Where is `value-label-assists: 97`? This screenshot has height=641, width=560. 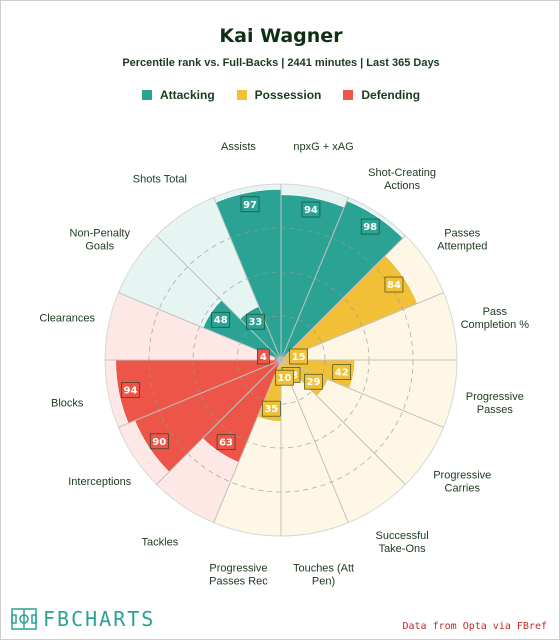
value-label-assists: 97 is located at coordinates (250, 204).